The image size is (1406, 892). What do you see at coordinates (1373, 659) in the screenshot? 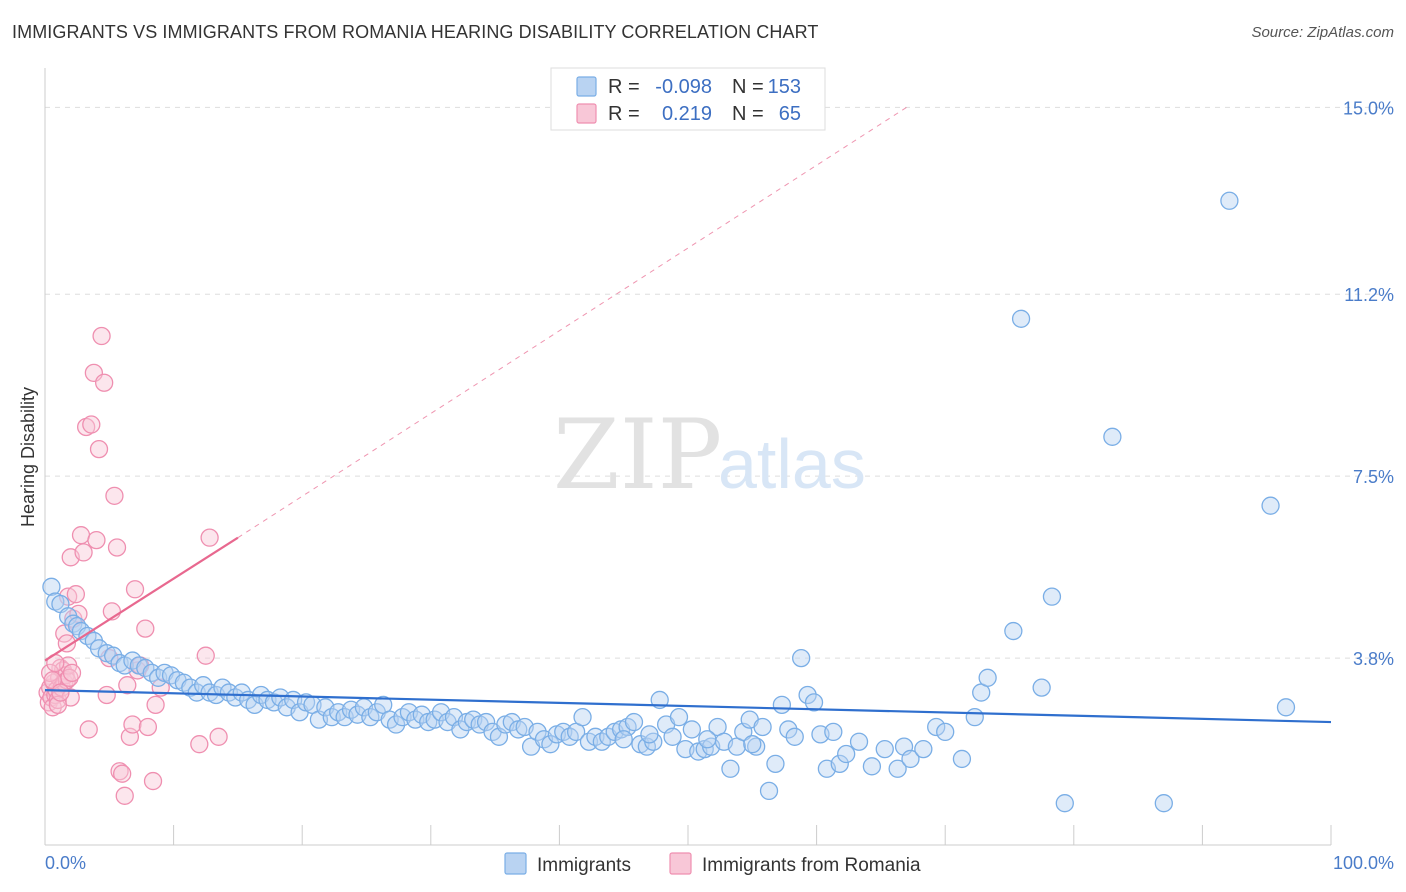
I see `y-tick-label-0: 3.8%` at bounding box center [1373, 659].